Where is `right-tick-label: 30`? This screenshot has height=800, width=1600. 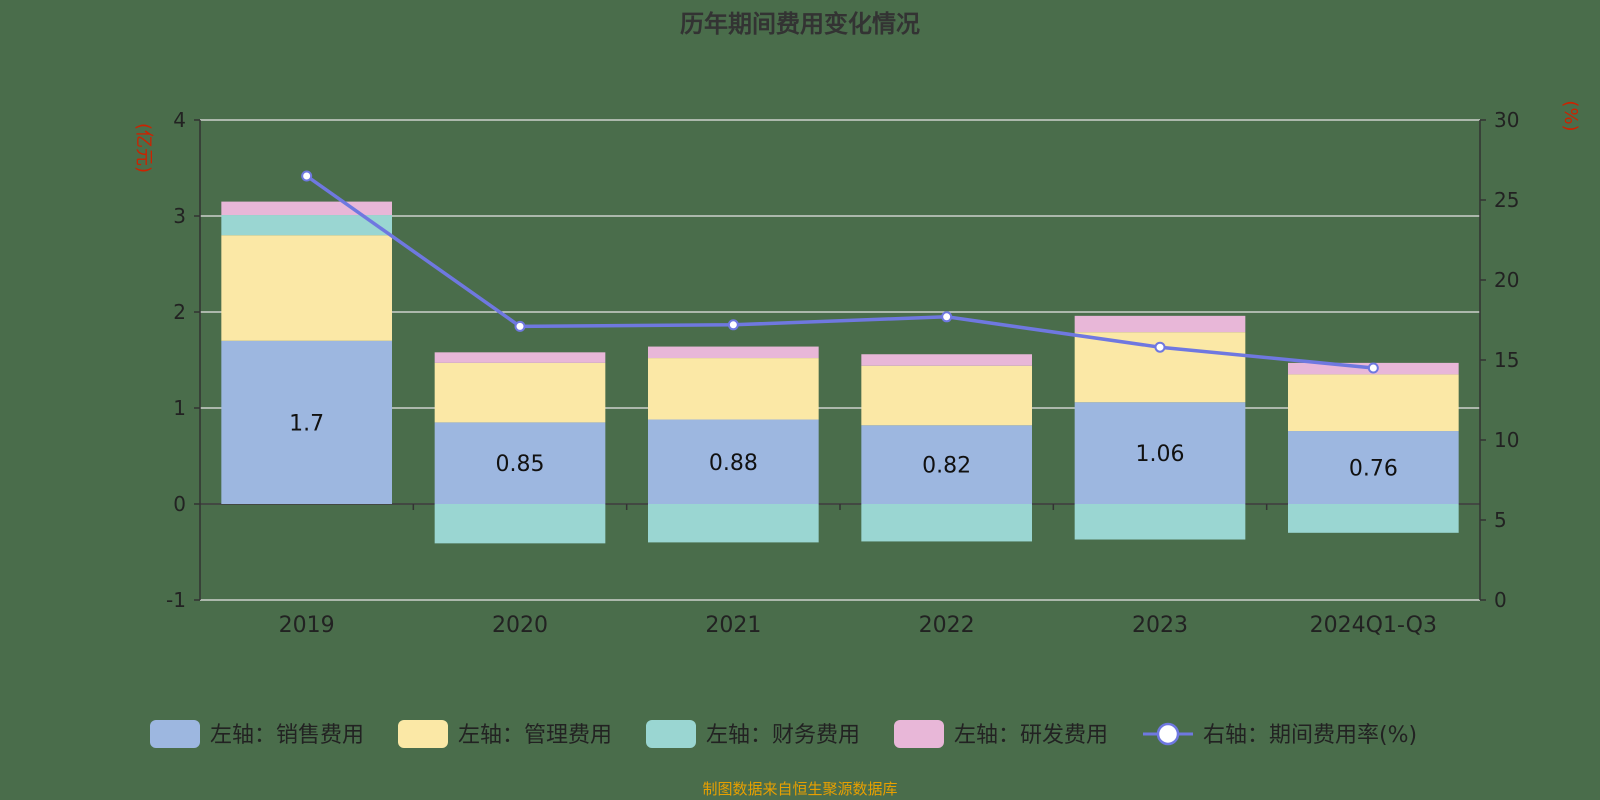
right-tick-label: 30 is located at coordinates (1506, 120).